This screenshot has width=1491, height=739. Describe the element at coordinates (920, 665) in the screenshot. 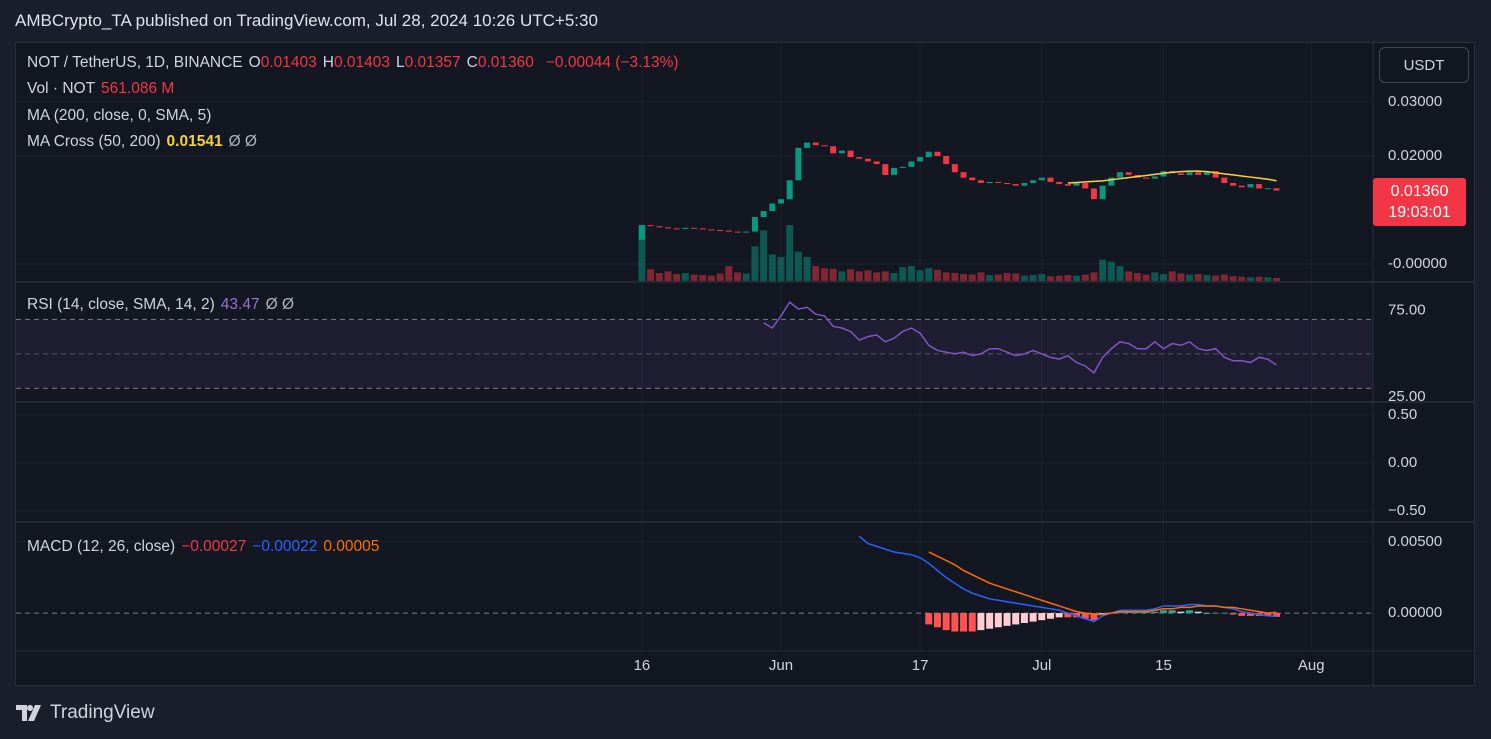

I see `x-tick-label: 17` at that location.